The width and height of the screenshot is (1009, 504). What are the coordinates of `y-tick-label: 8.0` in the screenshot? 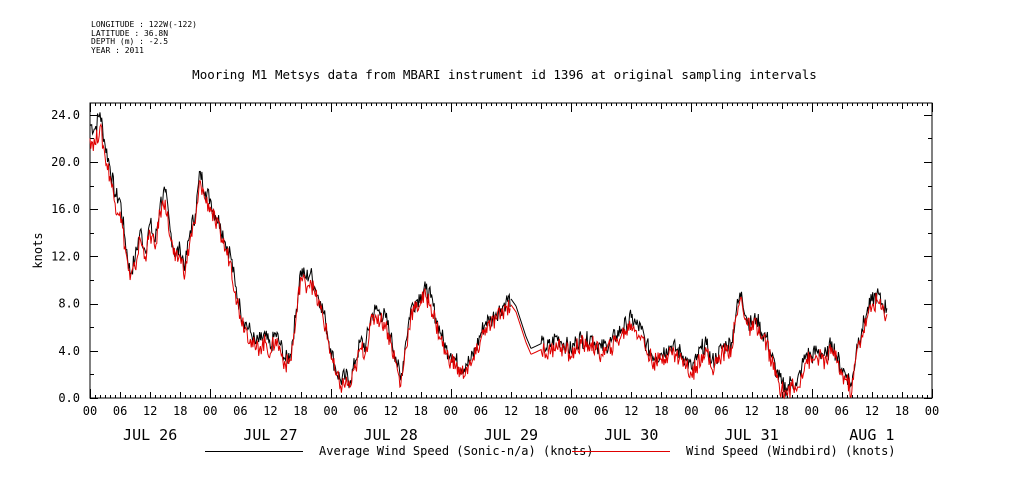 It's located at (69, 304).